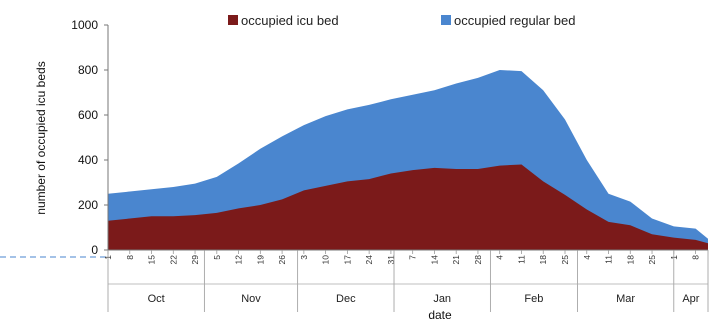 This screenshot has width=710, height=321. I want to click on legend-label-regular: occupied regular bed, so click(514, 20).